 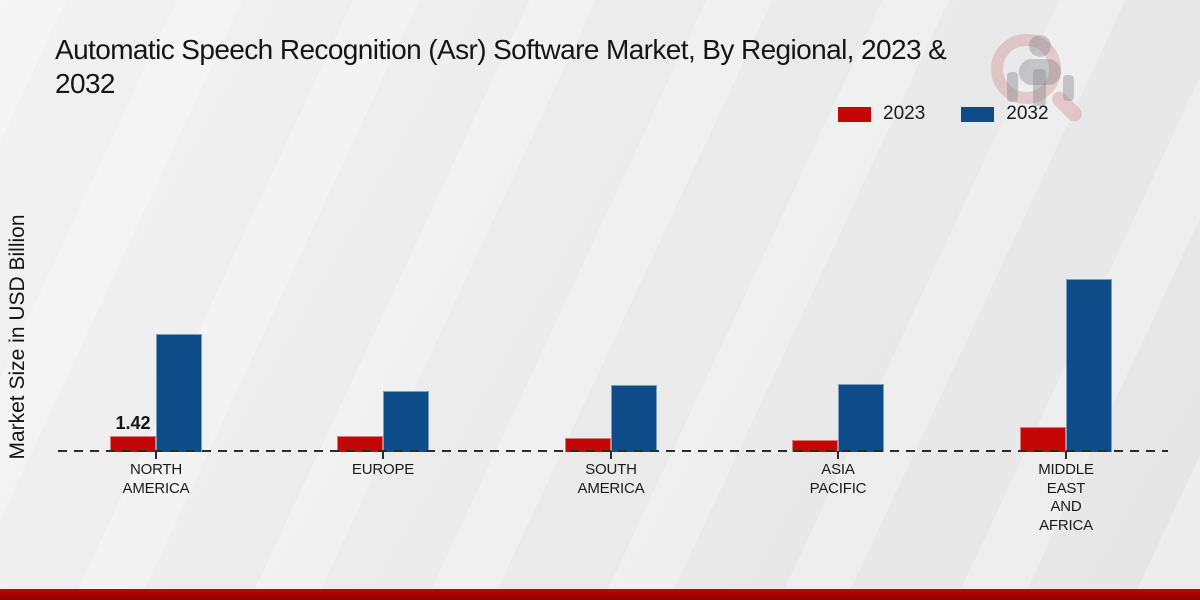 What do you see at coordinates (1005, 114) in the screenshot?
I see `legend-item-2032: 2032` at bounding box center [1005, 114].